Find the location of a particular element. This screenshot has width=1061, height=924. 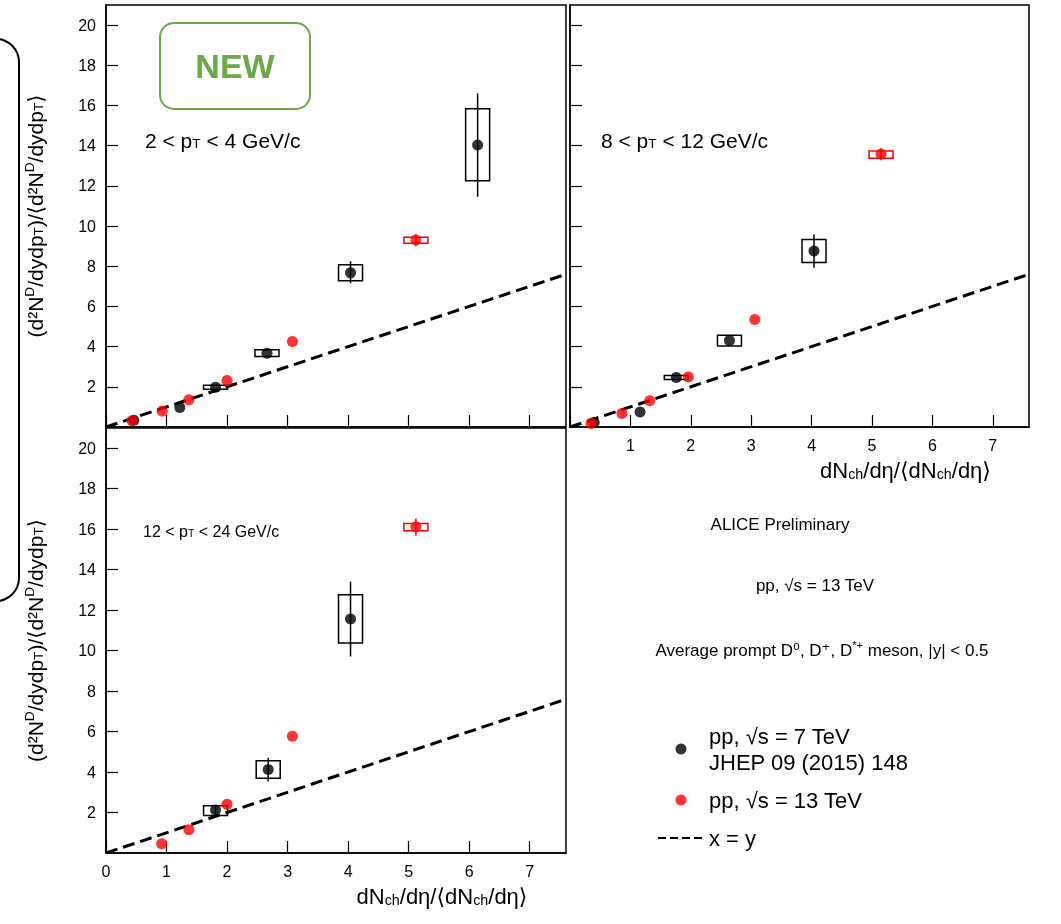

annotation: NEW is located at coordinates (235, 66).